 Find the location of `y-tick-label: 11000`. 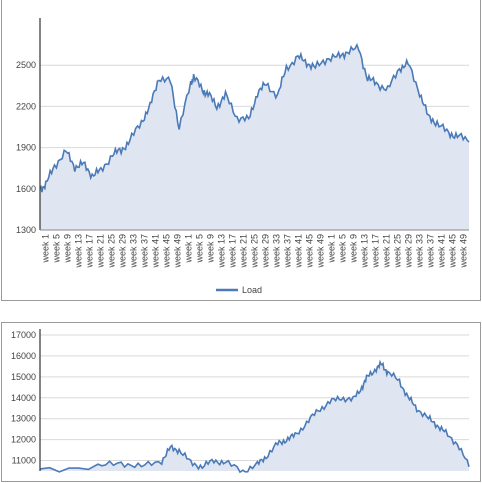

y-tick-label: 11000 is located at coordinates (24, 461).